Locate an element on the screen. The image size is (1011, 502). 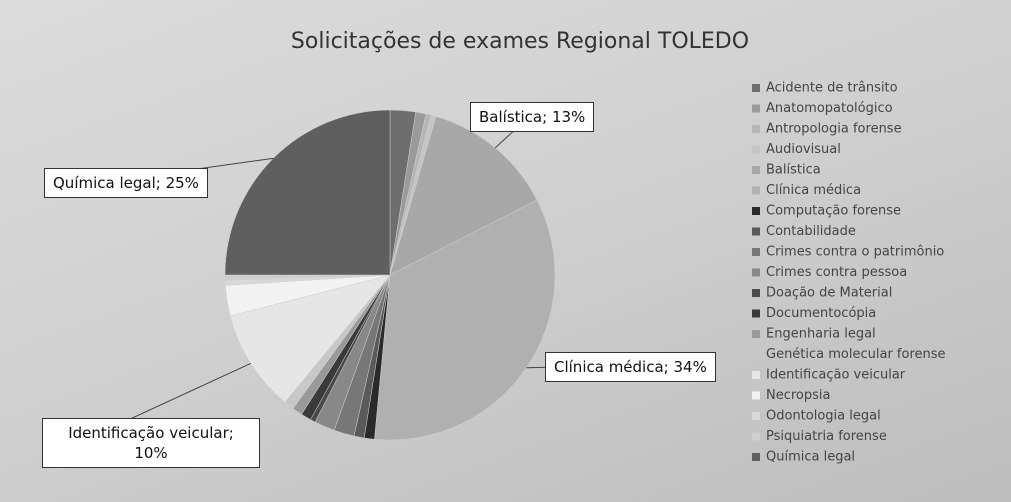
legend-label: Doação de Material is located at coordinates (829, 293).